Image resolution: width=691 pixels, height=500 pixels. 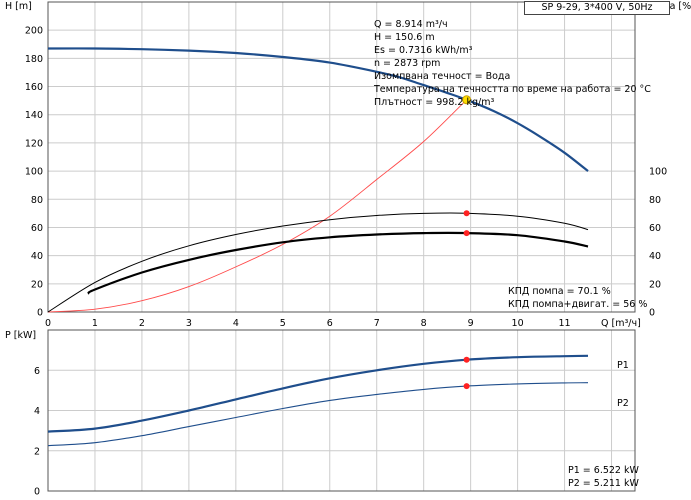 I want to click on h-tick-label: 160, so click(x=34, y=87).